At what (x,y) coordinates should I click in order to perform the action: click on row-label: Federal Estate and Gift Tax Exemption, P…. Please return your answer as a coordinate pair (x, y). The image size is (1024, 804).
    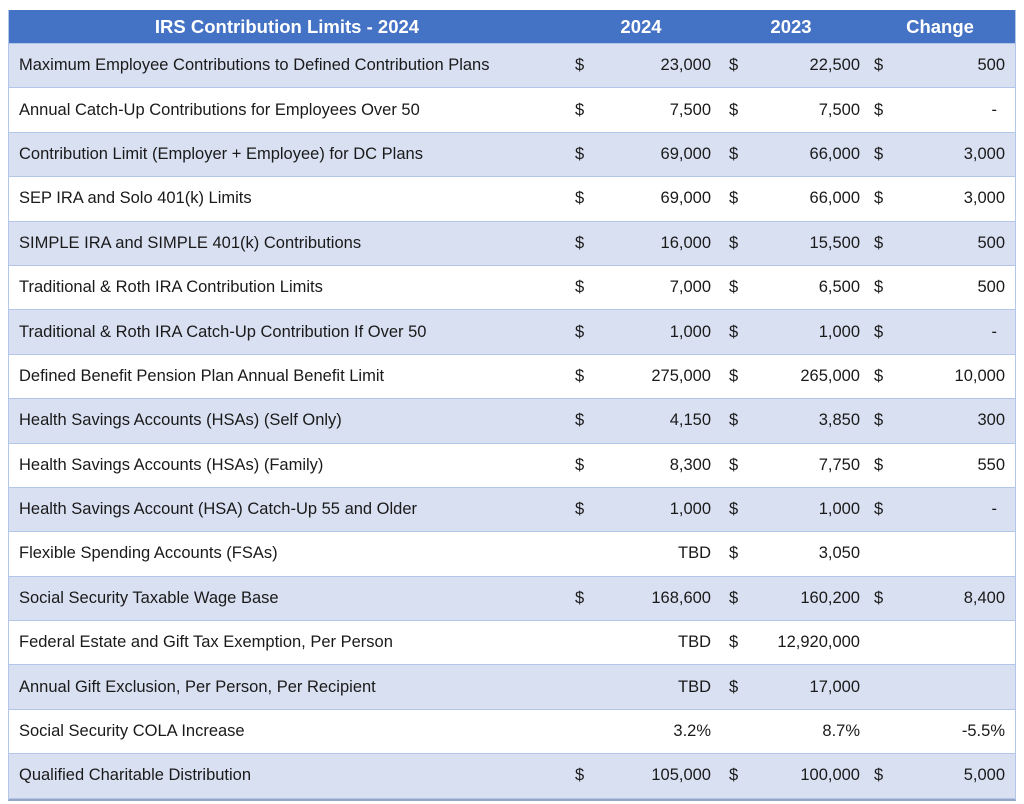
    Looking at the image, I should click on (206, 642).